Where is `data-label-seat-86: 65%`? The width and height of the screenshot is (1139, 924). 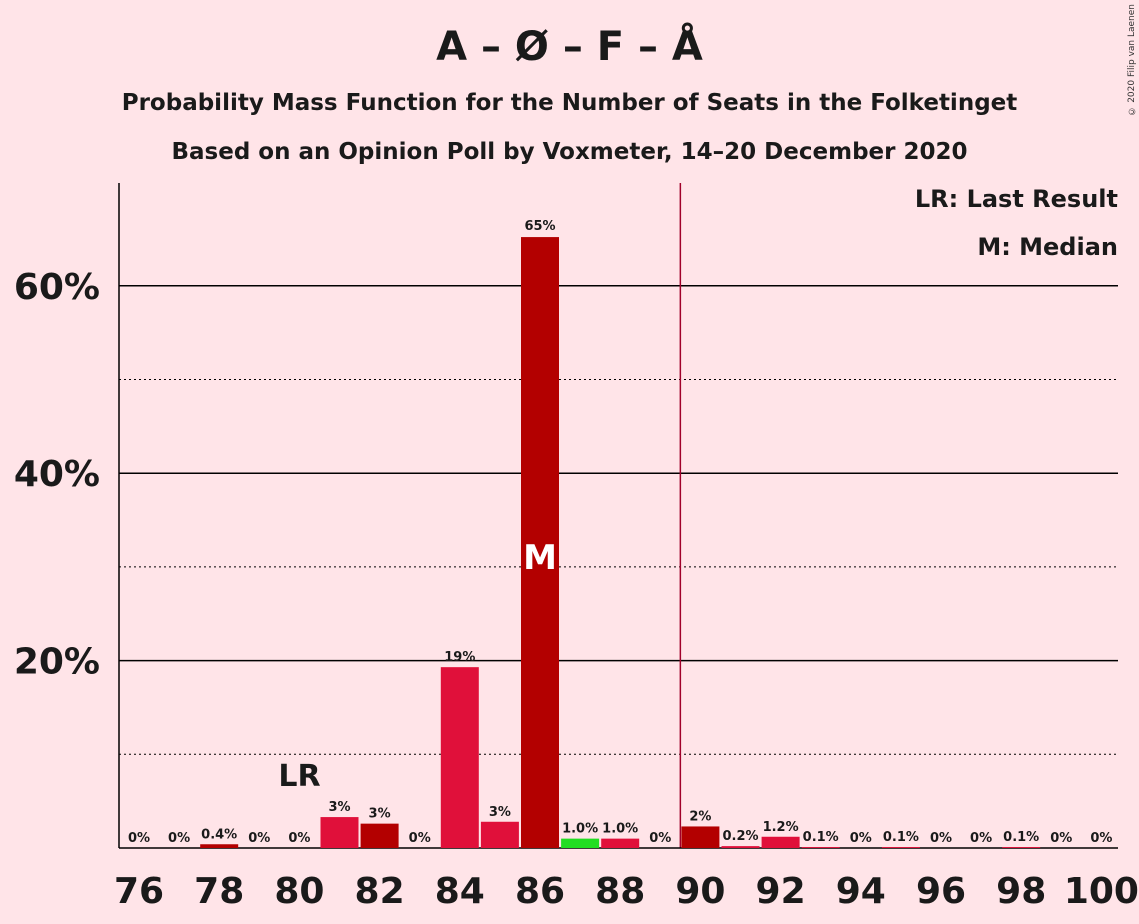 data-label-seat-86: 65% is located at coordinates (539, 226).